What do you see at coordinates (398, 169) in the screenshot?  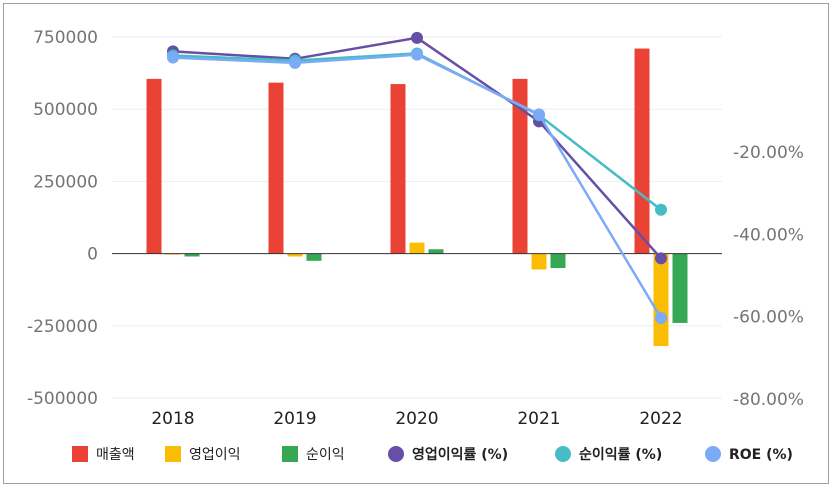 I see `bar-1-2020` at bounding box center [398, 169].